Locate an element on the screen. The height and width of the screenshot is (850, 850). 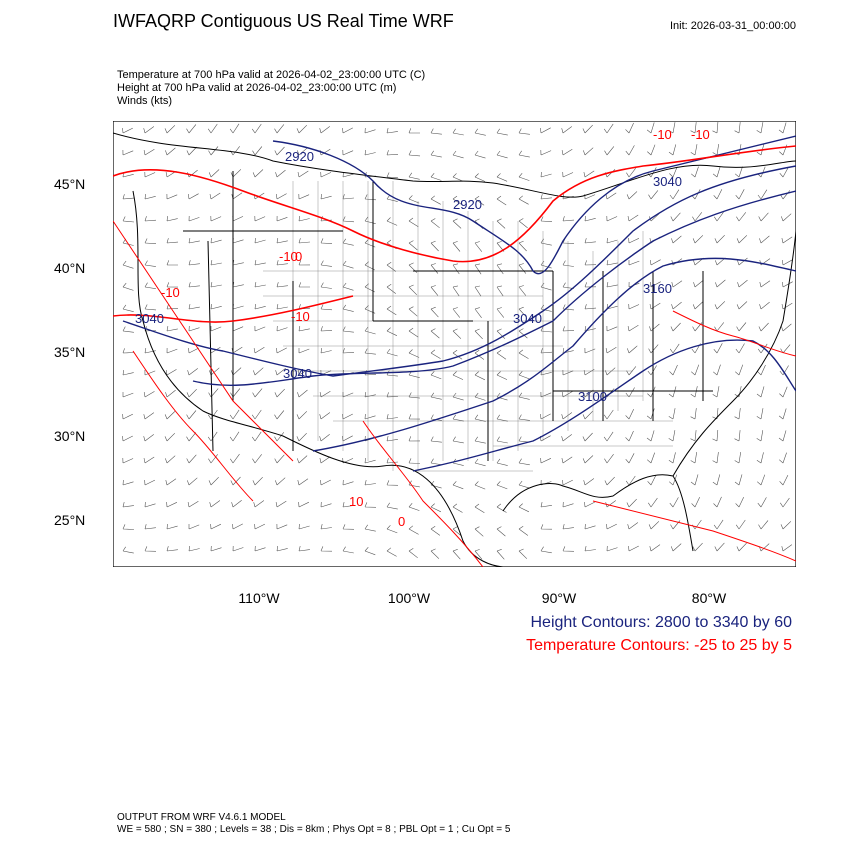
lon-label-80w: 80°W is located at coordinates (709, 598).